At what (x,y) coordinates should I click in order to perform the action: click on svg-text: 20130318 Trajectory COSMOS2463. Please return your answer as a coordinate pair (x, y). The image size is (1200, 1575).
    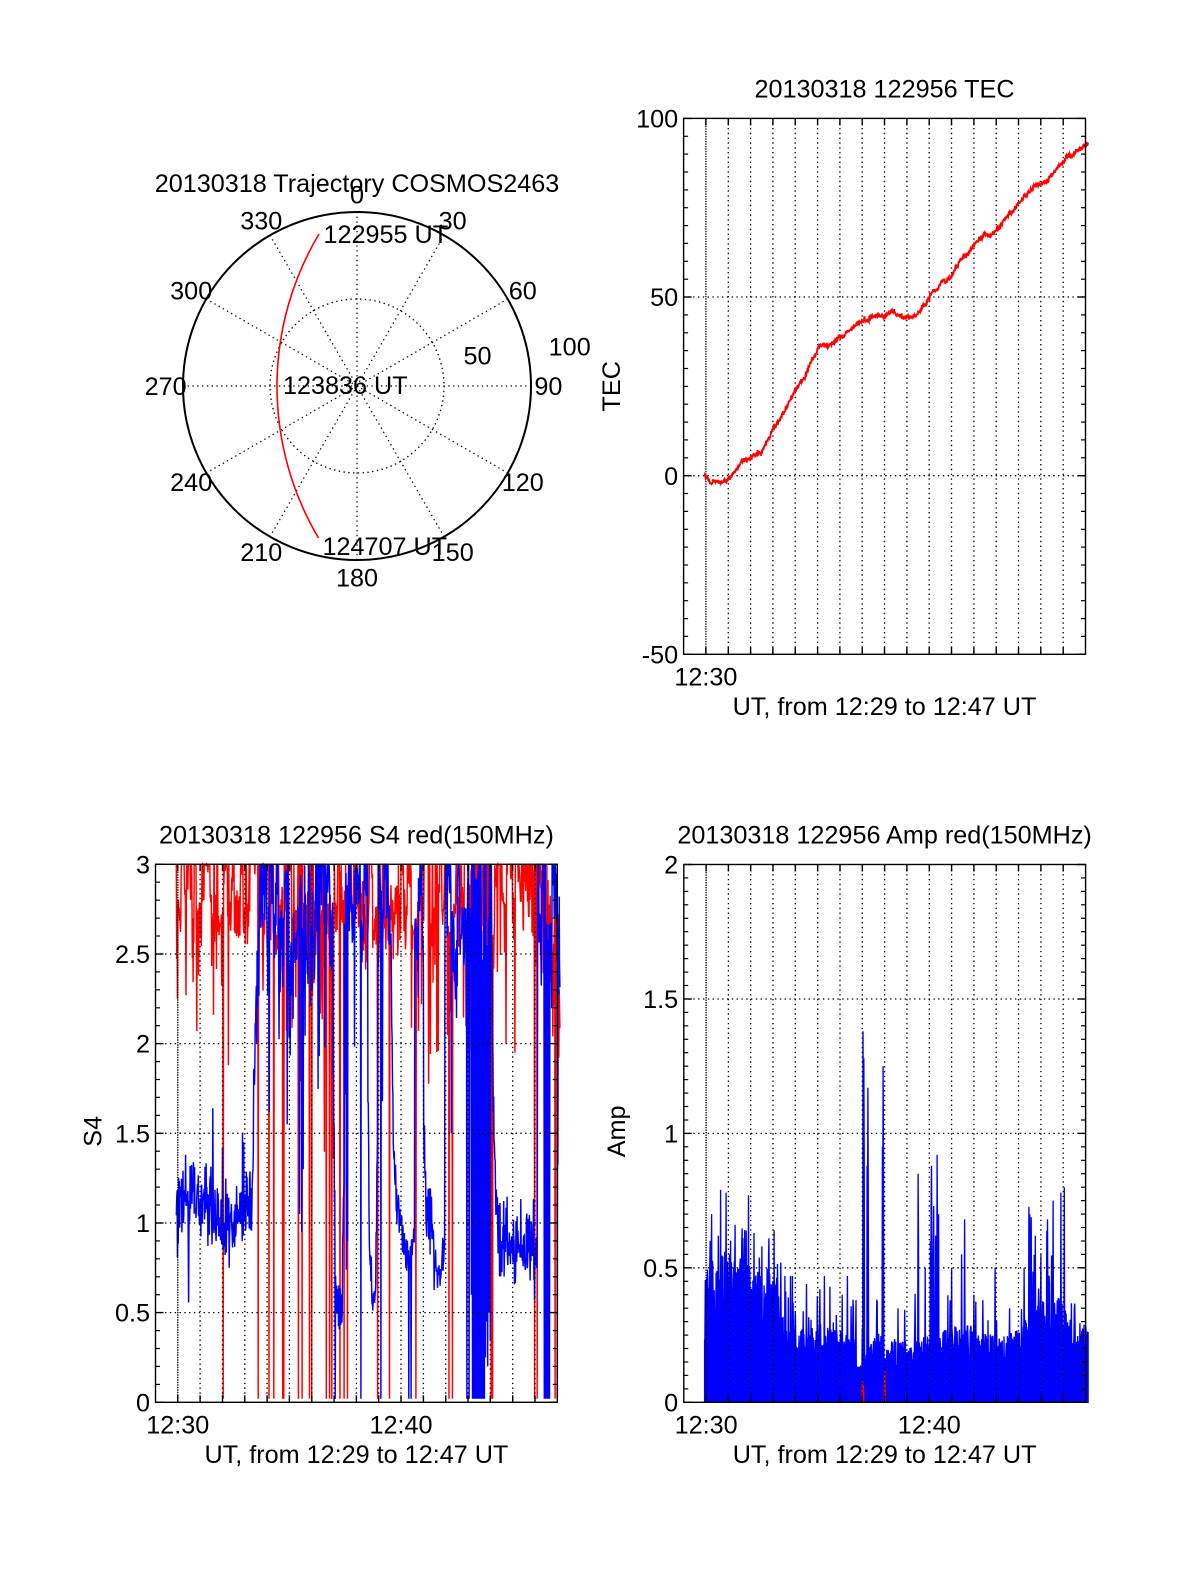
    Looking at the image, I should click on (357, 184).